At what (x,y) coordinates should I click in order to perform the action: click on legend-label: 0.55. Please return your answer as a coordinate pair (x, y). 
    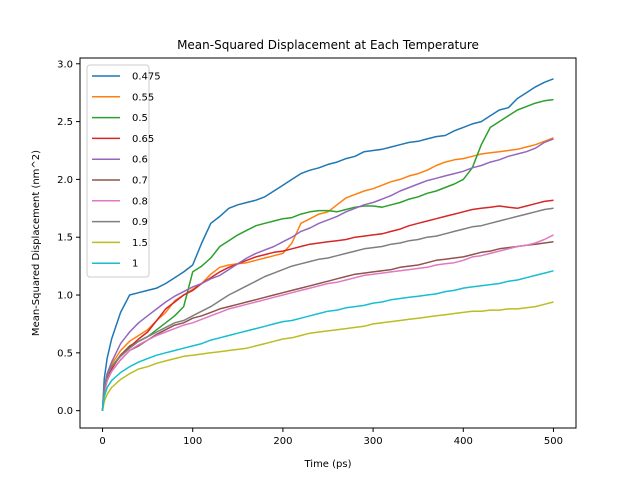
    Looking at the image, I should click on (143, 97).